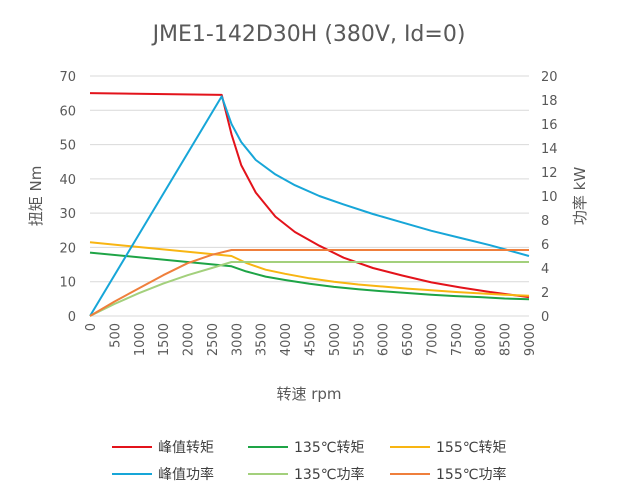 The width and height of the screenshot is (618, 503). I want to click on x-tick-label: 5000, so click(335, 339).